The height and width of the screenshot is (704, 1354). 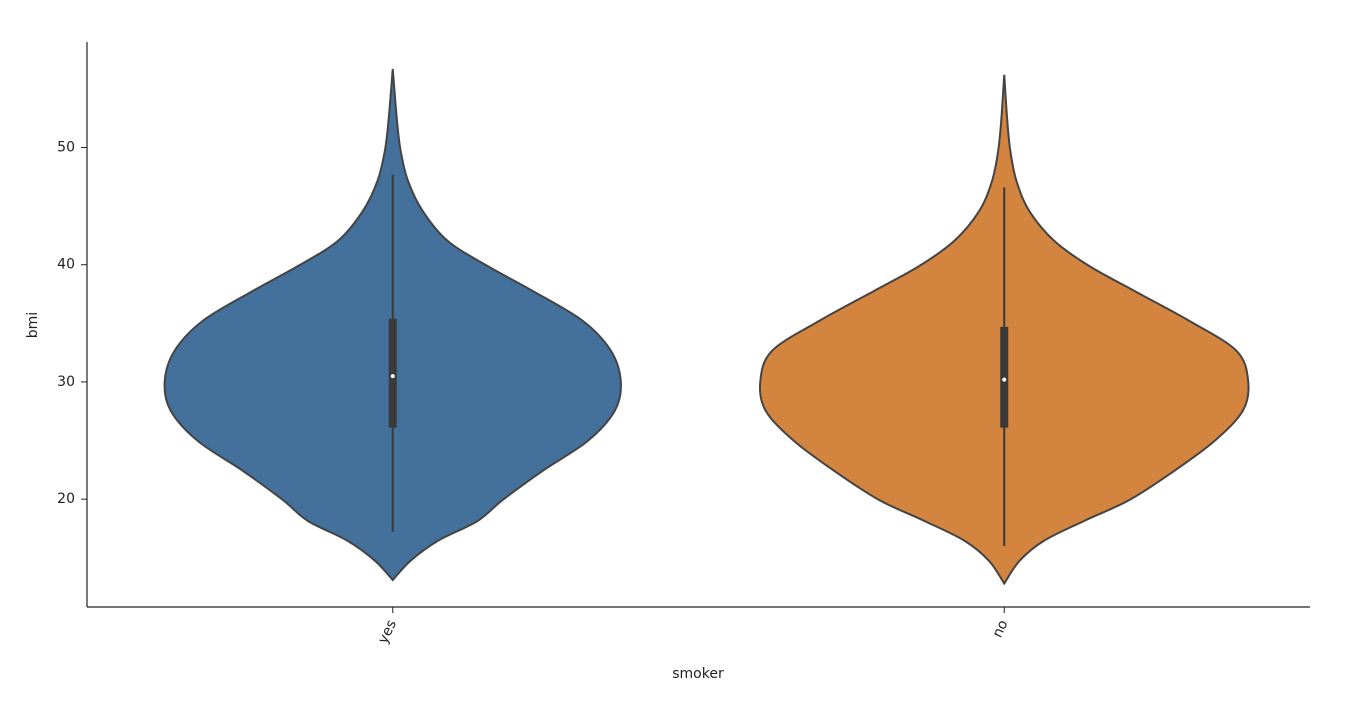 I want to click on y-axis-label: bmi, so click(x=33, y=325).